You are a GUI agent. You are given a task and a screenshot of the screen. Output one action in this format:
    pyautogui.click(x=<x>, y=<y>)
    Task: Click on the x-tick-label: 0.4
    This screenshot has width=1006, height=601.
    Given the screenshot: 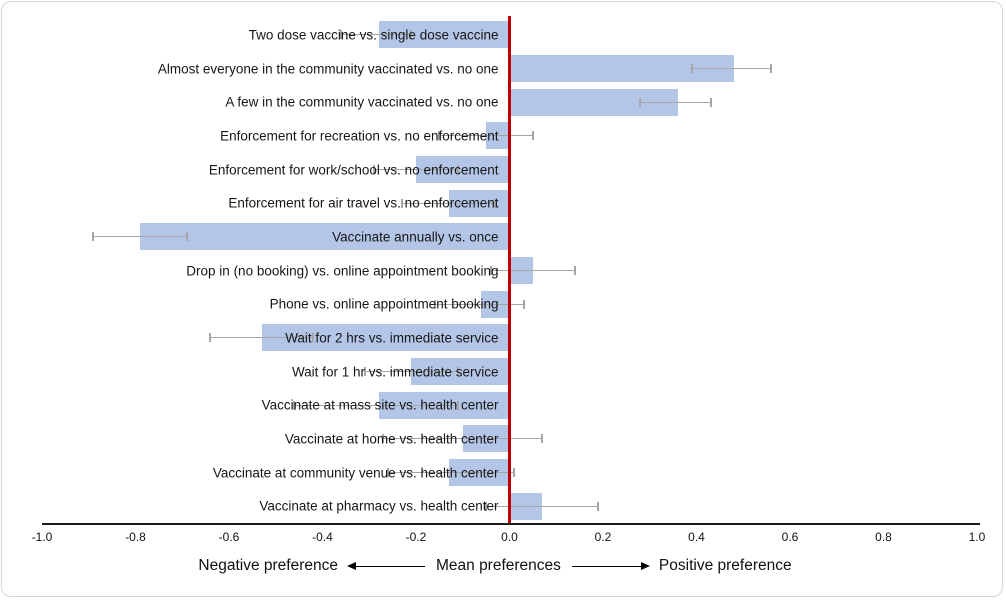 What is the action you would take?
    pyautogui.click(x=696, y=537)
    